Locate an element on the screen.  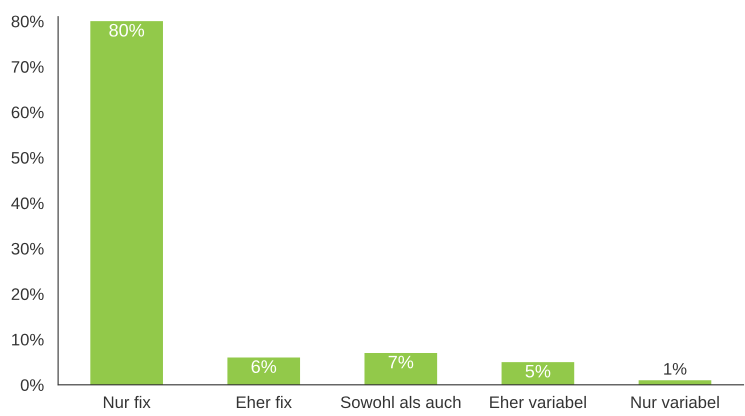
data-label: 5% is located at coordinates (538, 371).